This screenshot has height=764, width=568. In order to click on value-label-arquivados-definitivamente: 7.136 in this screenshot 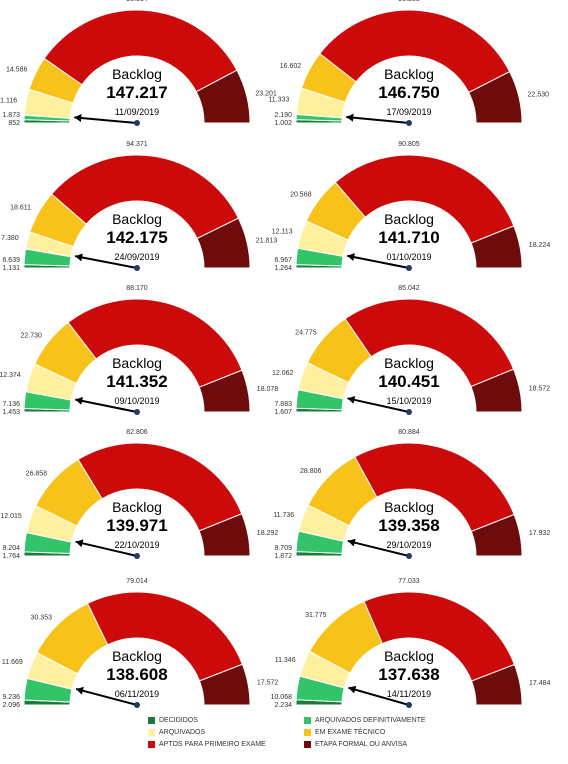, I will do `click(11, 404)`.